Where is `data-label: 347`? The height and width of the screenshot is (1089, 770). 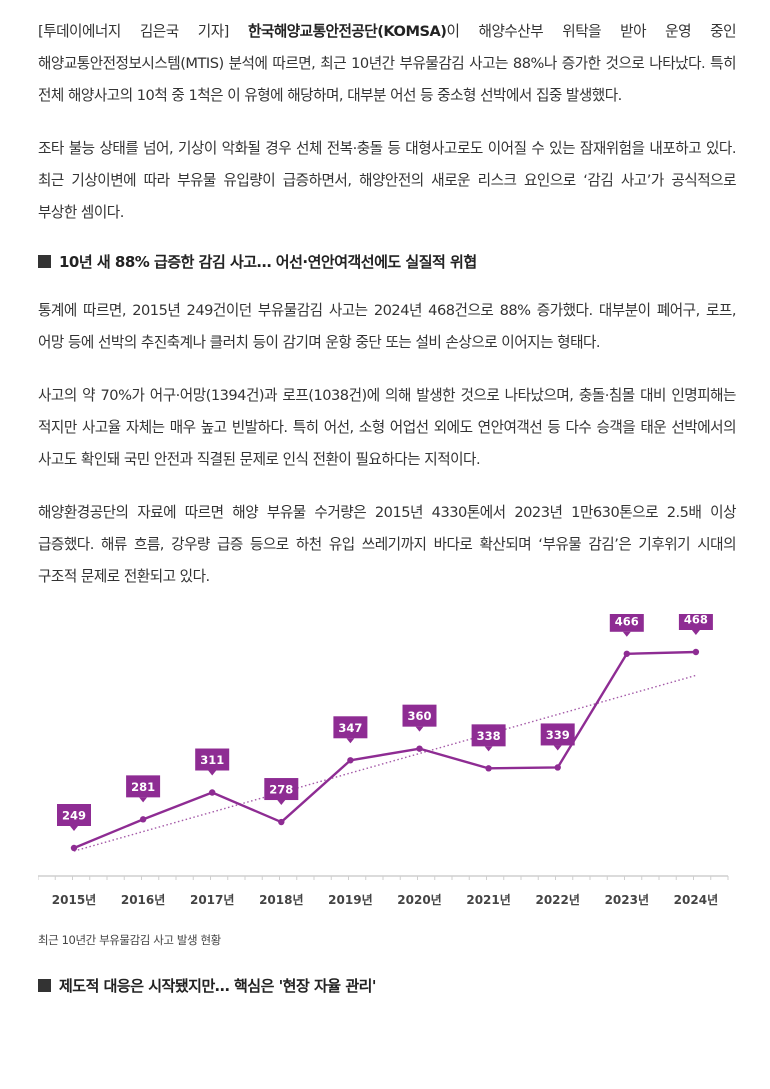 data-label: 347 is located at coordinates (350, 728).